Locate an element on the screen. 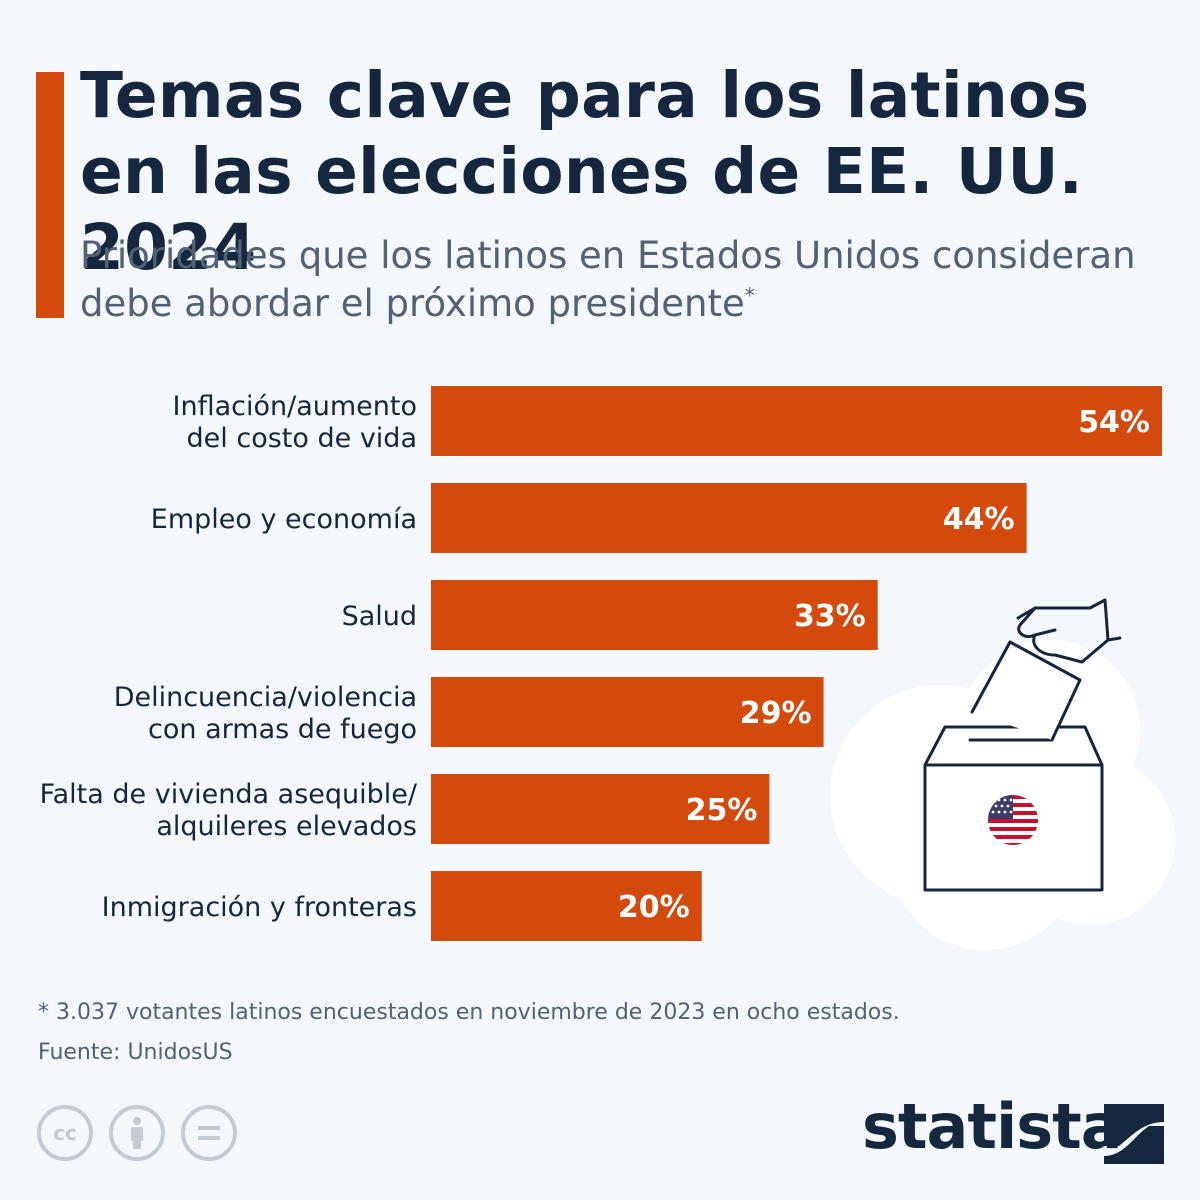 The width and height of the screenshot is (1200, 1200). category-label-4: Delincuencia/violencia con armas de fuego is located at coordinates (265, 713).